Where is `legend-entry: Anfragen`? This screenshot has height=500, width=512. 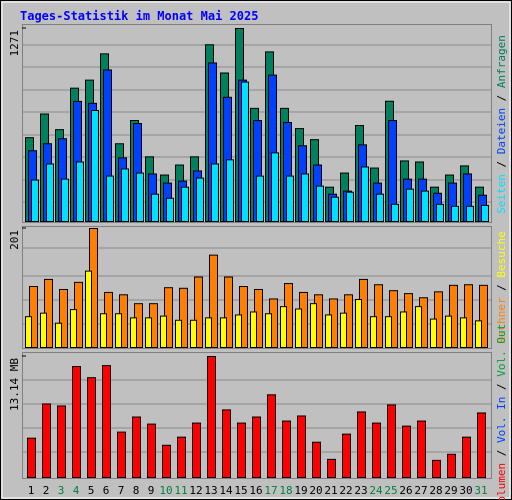
legend-entry: Anfragen is located at coordinates (501, 61).